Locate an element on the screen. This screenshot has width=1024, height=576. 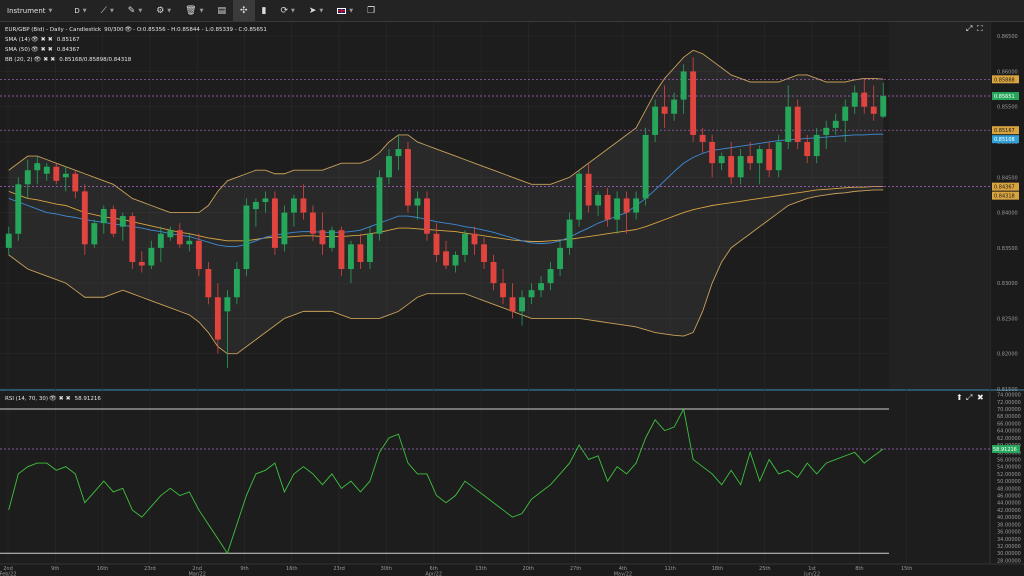
line-draw-icon: ⟋ is located at coordinates (103, 10).